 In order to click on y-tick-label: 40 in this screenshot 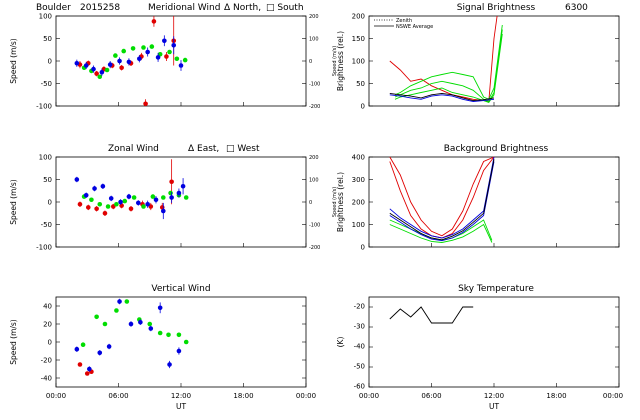, I will do `click(47, 307)`.